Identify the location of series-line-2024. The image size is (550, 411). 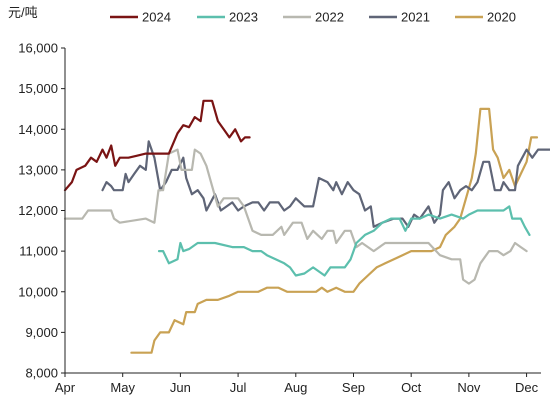
(157, 145).